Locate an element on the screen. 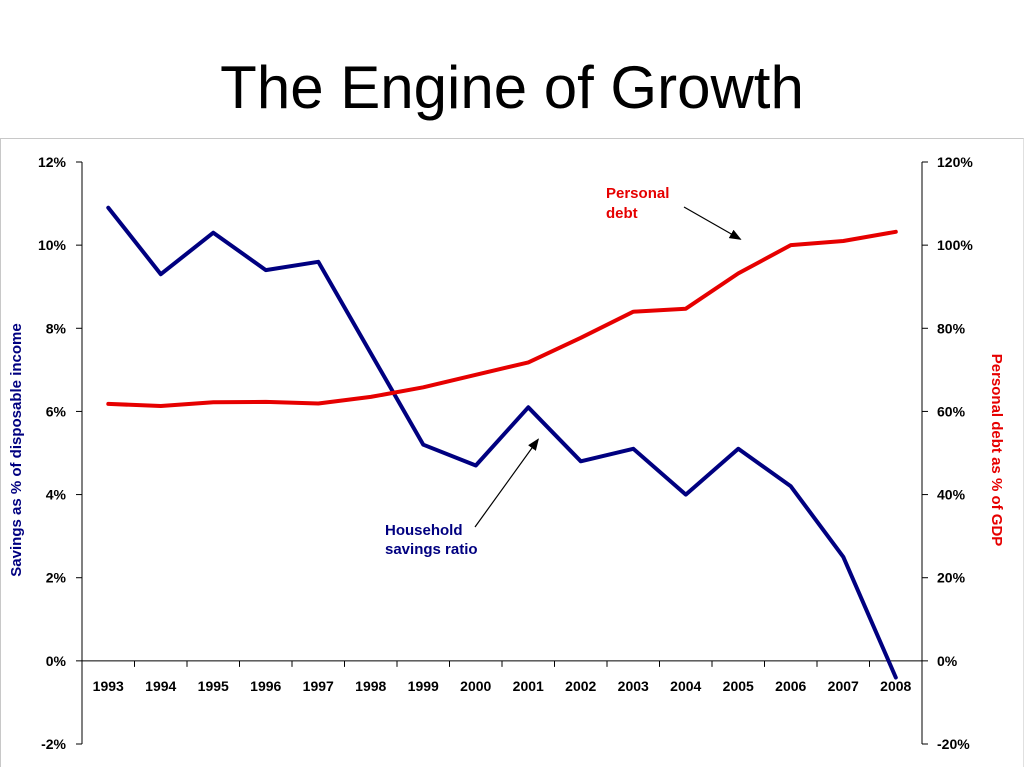 This screenshot has width=1024, height=768. left-tick-label: 10% is located at coordinates (52, 245).